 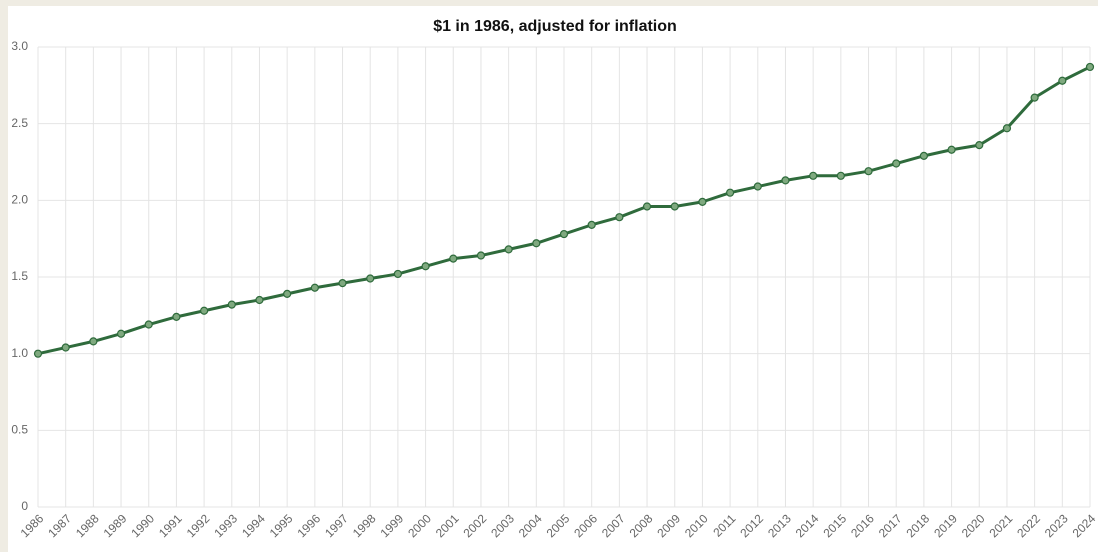 What do you see at coordinates (19, 200) in the screenshot?
I see `y-tick-label: 2.0` at bounding box center [19, 200].